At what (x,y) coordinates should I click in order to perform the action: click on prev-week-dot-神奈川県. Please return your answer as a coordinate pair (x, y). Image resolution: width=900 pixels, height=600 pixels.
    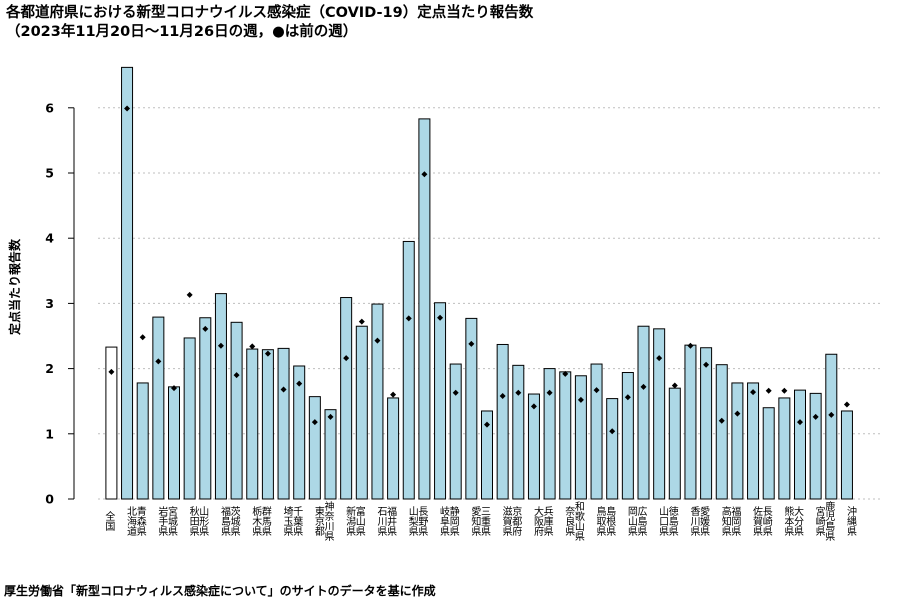
    Looking at the image, I should click on (330, 416).